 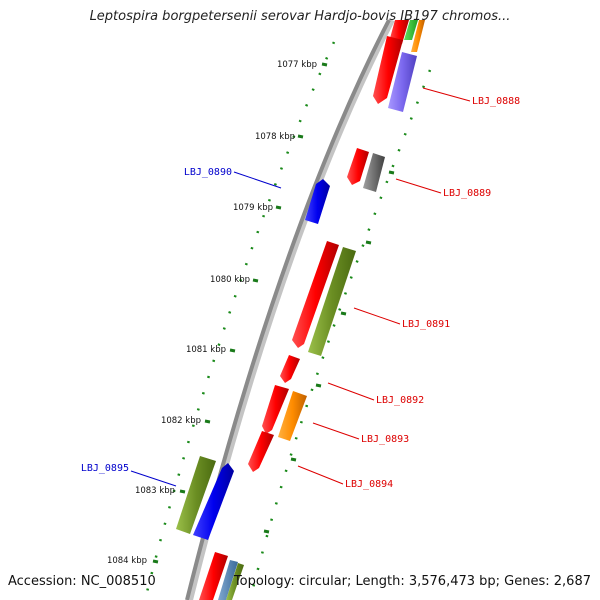 What do you see at coordinates (411, 30) in the screenshot?
I see `gene-arrow-green` at bounding box center [411, 30].